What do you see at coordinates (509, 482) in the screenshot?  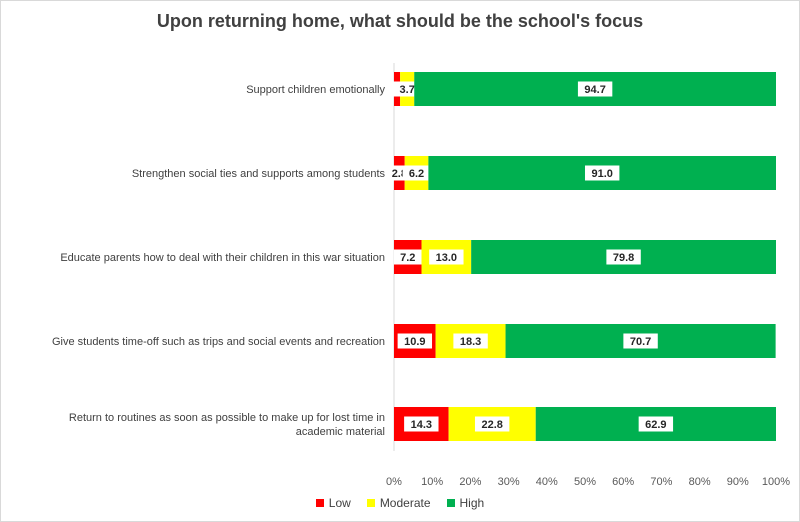 I see `x-tick-label: 30%` at bounding box center [509, 482].